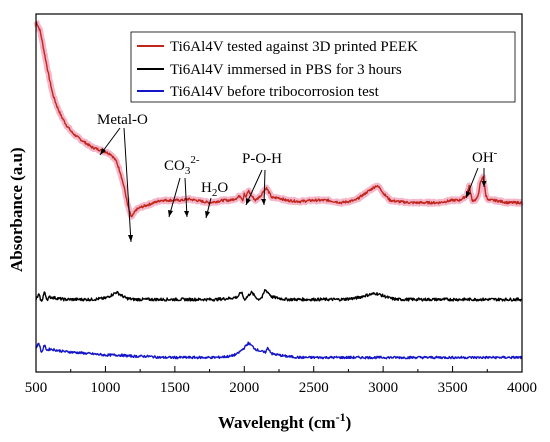 The image size is (550, 442). What do you see at coordinates (476, 189) in the screenshot?
I see `annotation-oh-arrowheads` at bounding box center [476, 189].